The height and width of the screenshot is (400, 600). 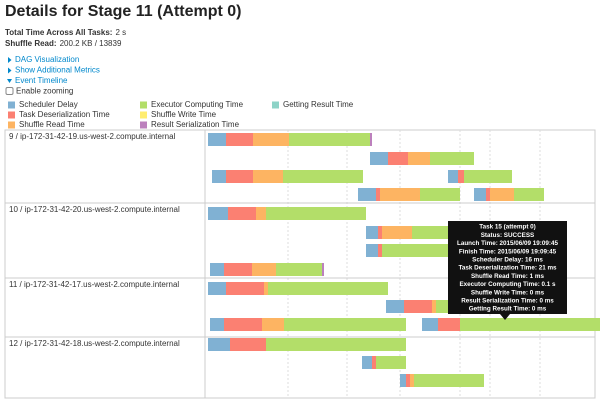 I want to click on legend-label: Shuffle Write Time, so click(x=184, y=114).